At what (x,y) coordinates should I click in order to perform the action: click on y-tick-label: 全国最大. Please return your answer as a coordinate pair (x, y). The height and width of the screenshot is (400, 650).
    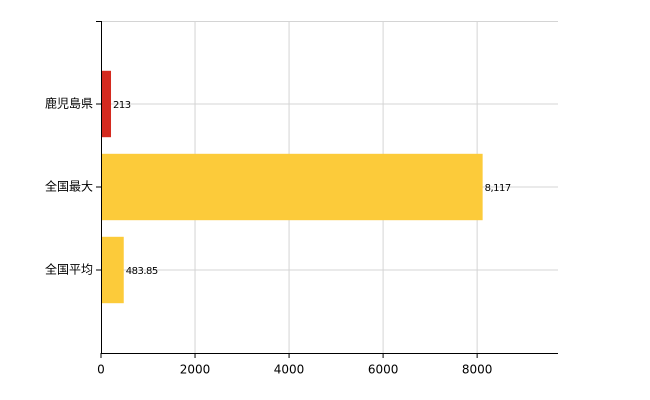
    Looking at the image, I should click on (69, 186).